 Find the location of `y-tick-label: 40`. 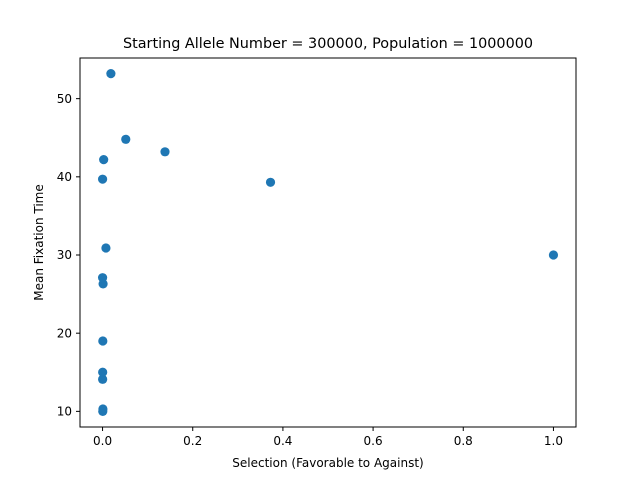

y-tick-label: 40 is located at coordinates (64, 177).